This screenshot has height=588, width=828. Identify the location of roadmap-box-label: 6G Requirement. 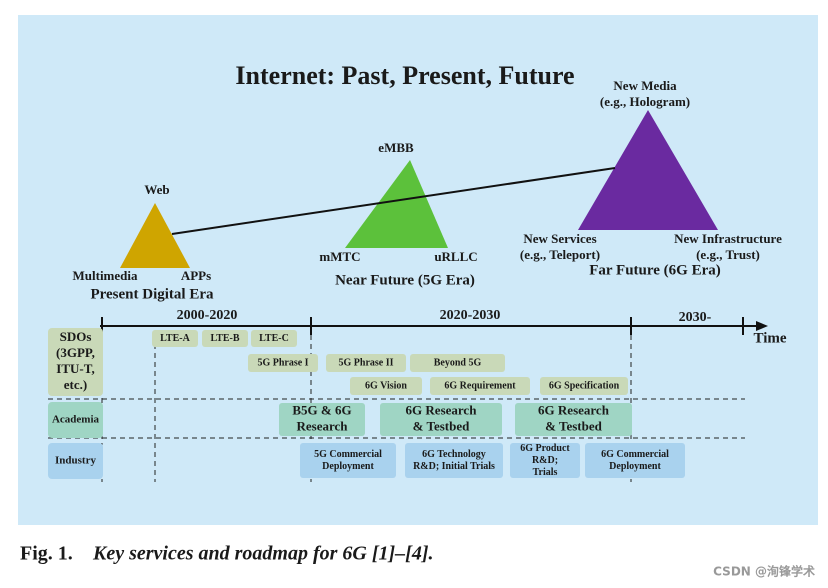
(480, 385).